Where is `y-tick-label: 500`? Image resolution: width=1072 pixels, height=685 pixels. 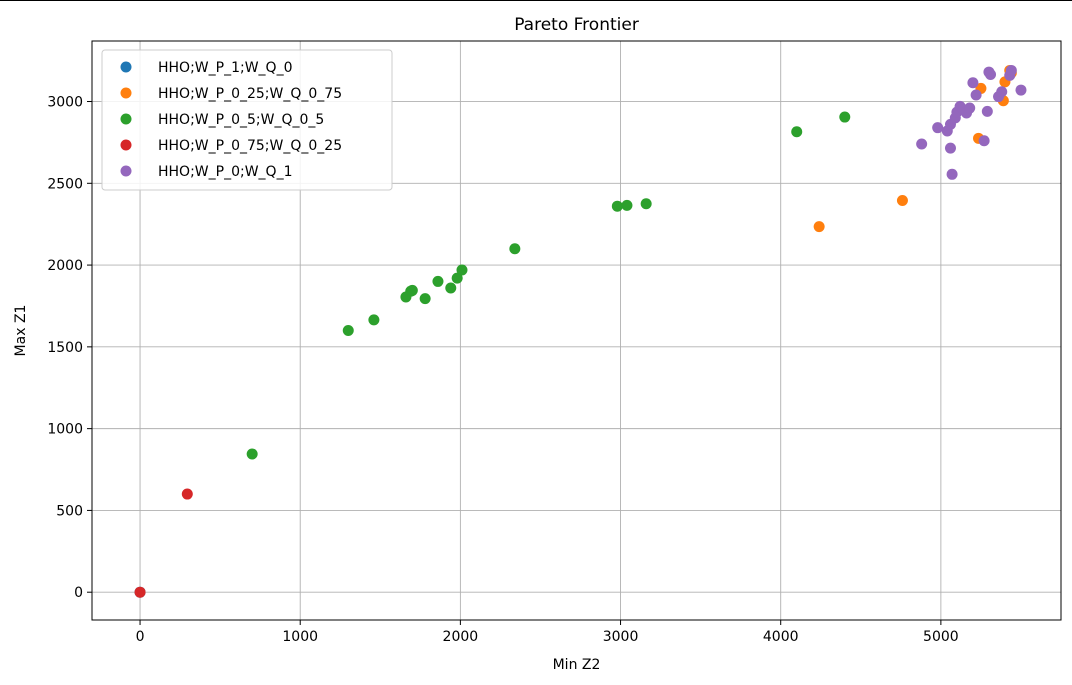
y-tick-label: 500 is located at coordinates (69, 511).